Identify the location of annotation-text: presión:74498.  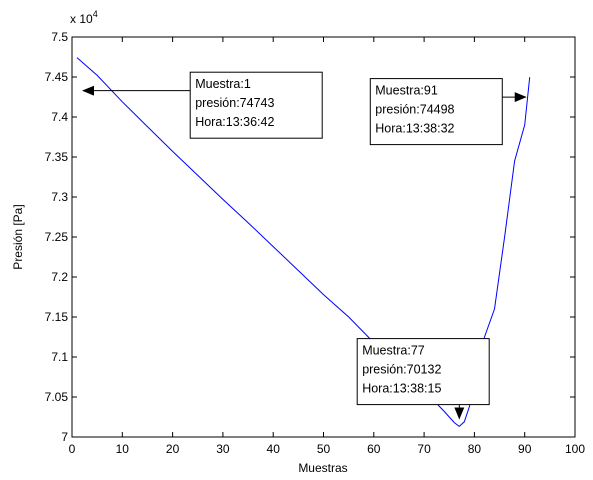
(414, 110).